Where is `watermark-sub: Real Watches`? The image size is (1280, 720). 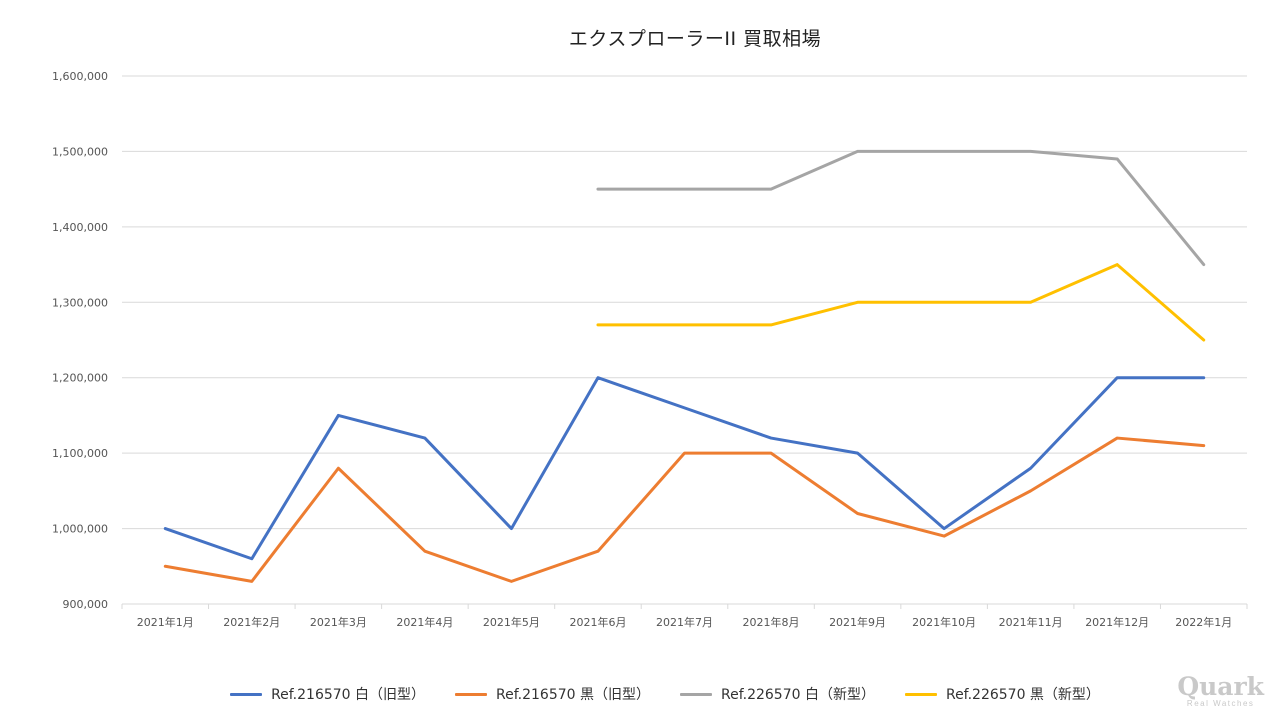 watermark-sub: Real Watches is located at coordinates (1220, 703).